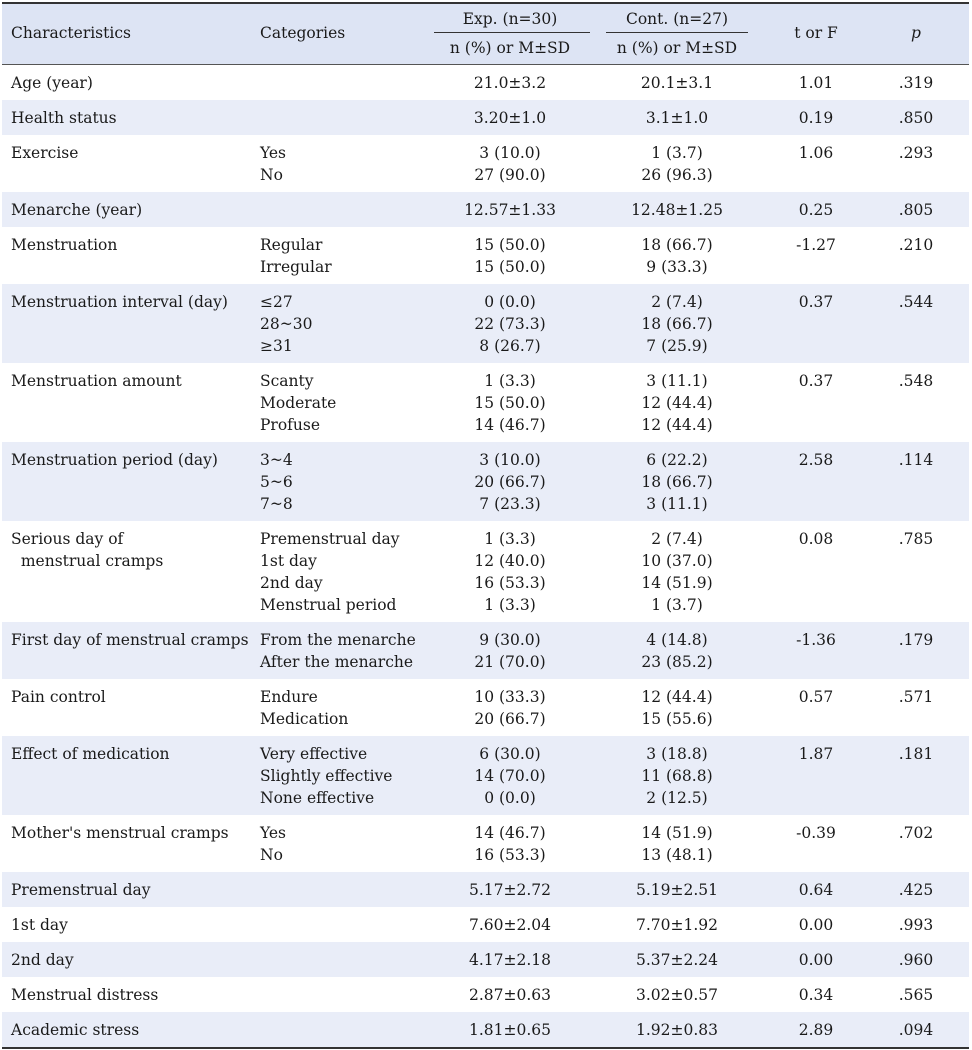 The height and width of the screenshot is (1050, 972). I want to click on cell-category: From the menarche After the menarche, so click(338, 651).